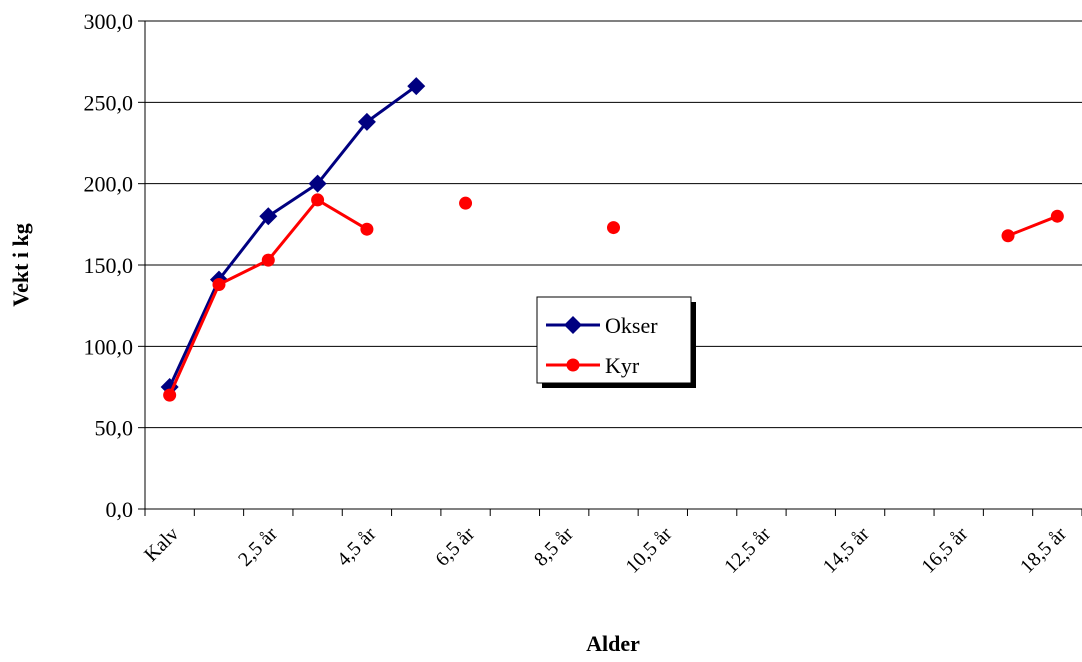 The image size is (1082, 662). Describe the element at coordinates (109, 102) in the screenshot. I see `y-tick-label: 250,0` at that location.